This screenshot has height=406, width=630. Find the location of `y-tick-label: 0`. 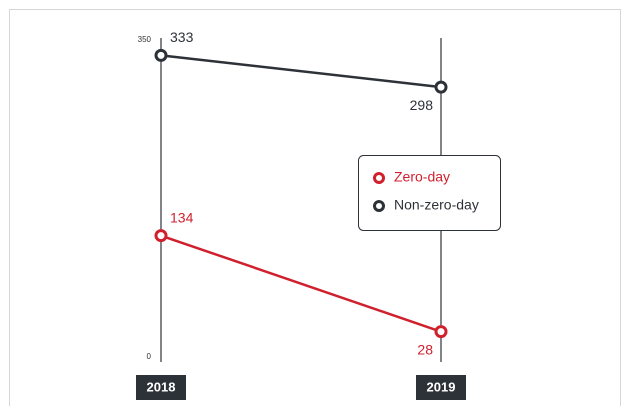

y-tick-label: 0 is located at coordinates (149, 356).